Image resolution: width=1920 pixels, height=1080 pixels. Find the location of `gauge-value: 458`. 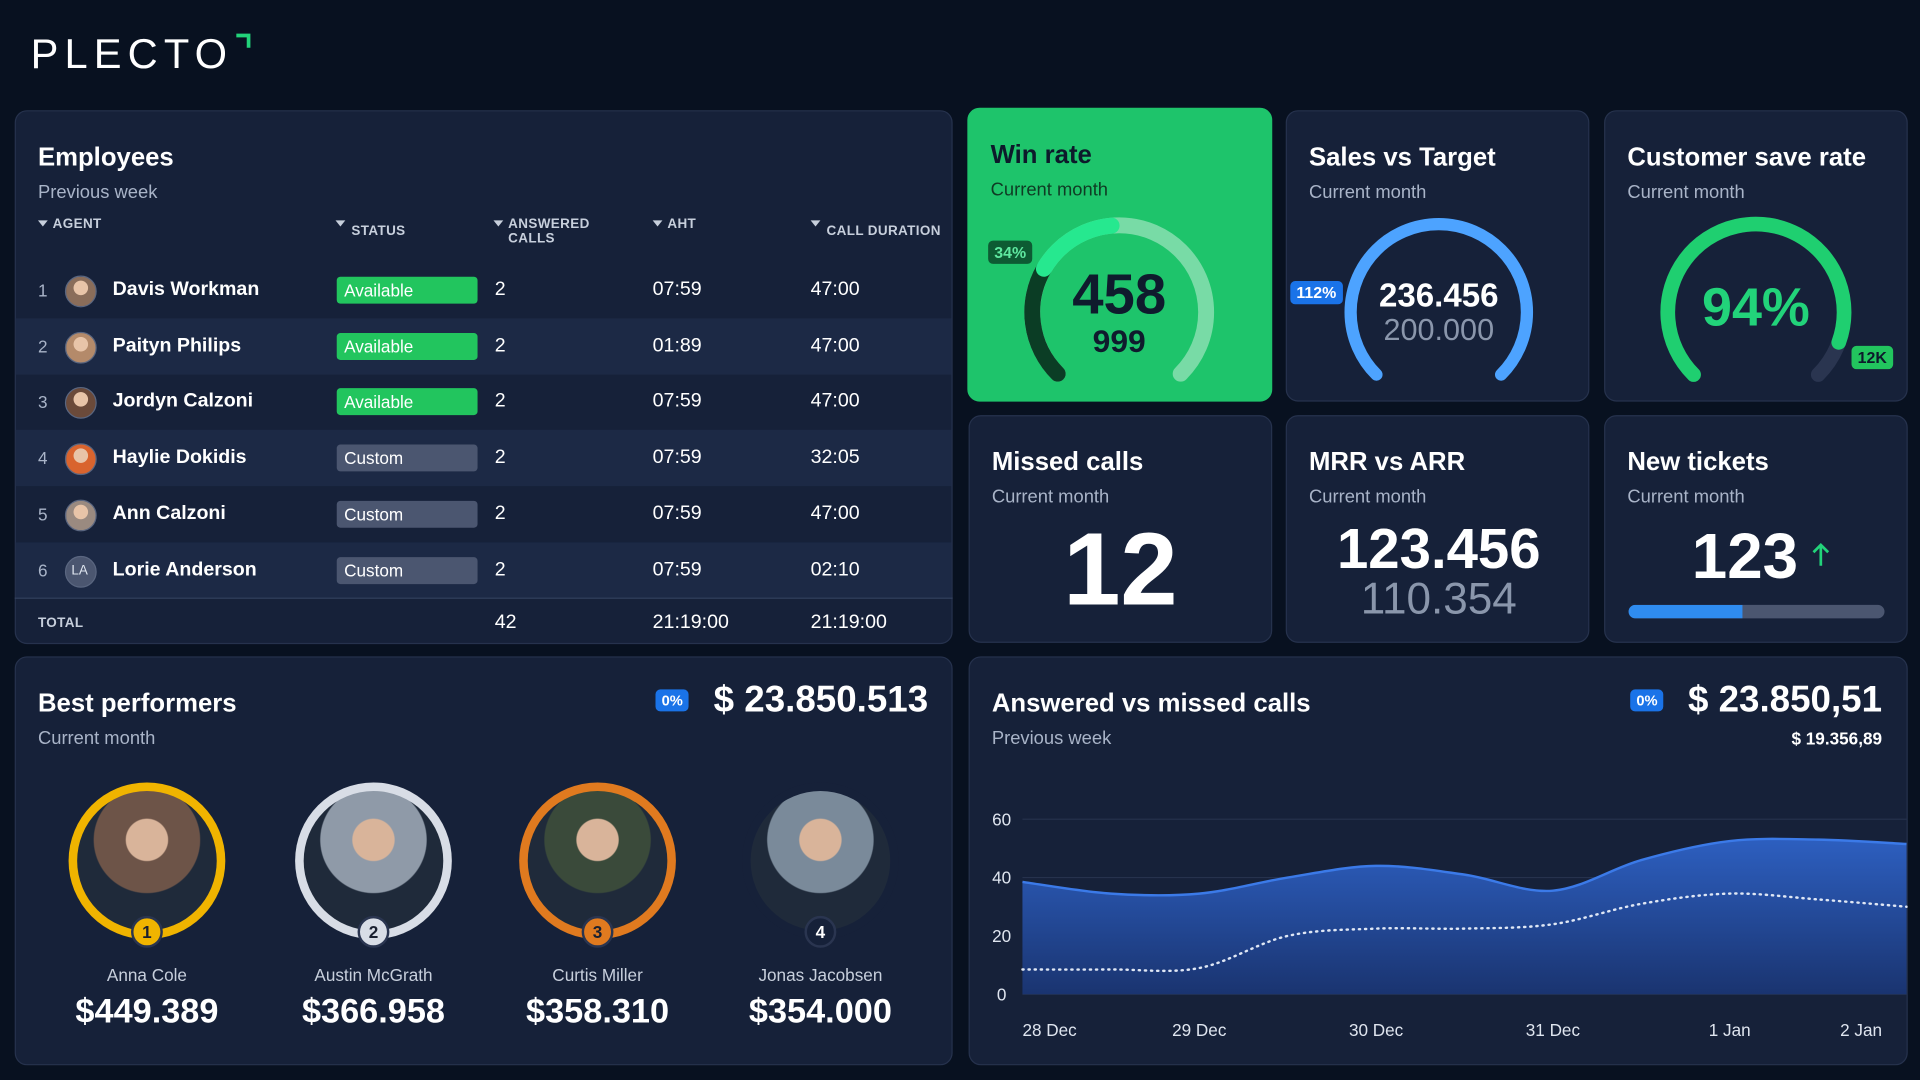

gauge-value: 458 is located at coordinates (1119, 294).